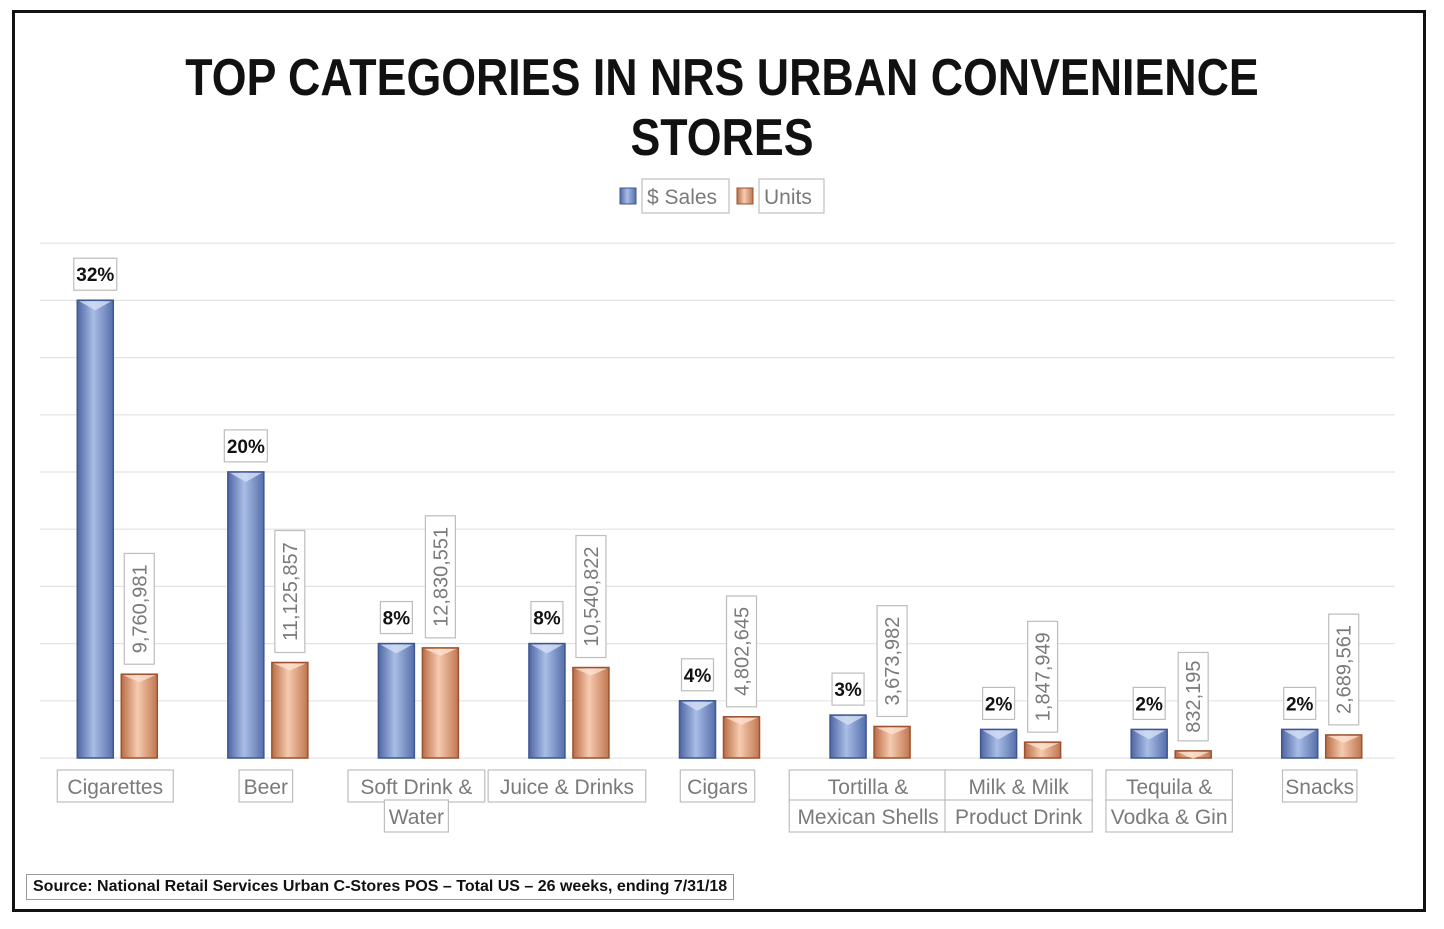 Image resolution: width=1444 pixels, height=929 pixels. Describe the element at coordinates (1018, 787) in the screenshot. I see `category-label-text: Milk & Milk` at that location.